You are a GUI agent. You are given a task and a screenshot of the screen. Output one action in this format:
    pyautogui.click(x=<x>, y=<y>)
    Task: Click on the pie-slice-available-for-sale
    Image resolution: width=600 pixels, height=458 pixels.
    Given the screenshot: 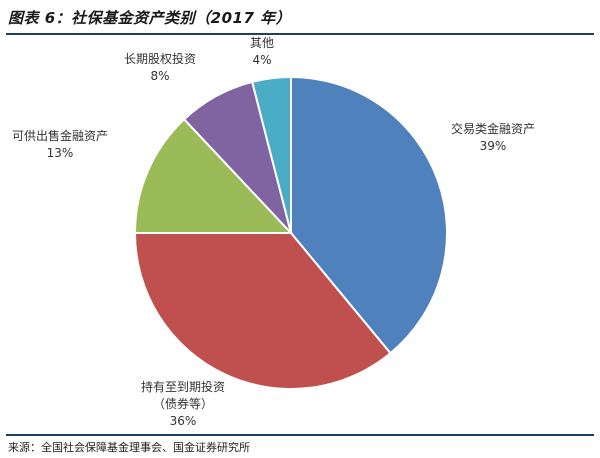 What is the action you would take?
    pyautogui.click(x=213, y=175)
    